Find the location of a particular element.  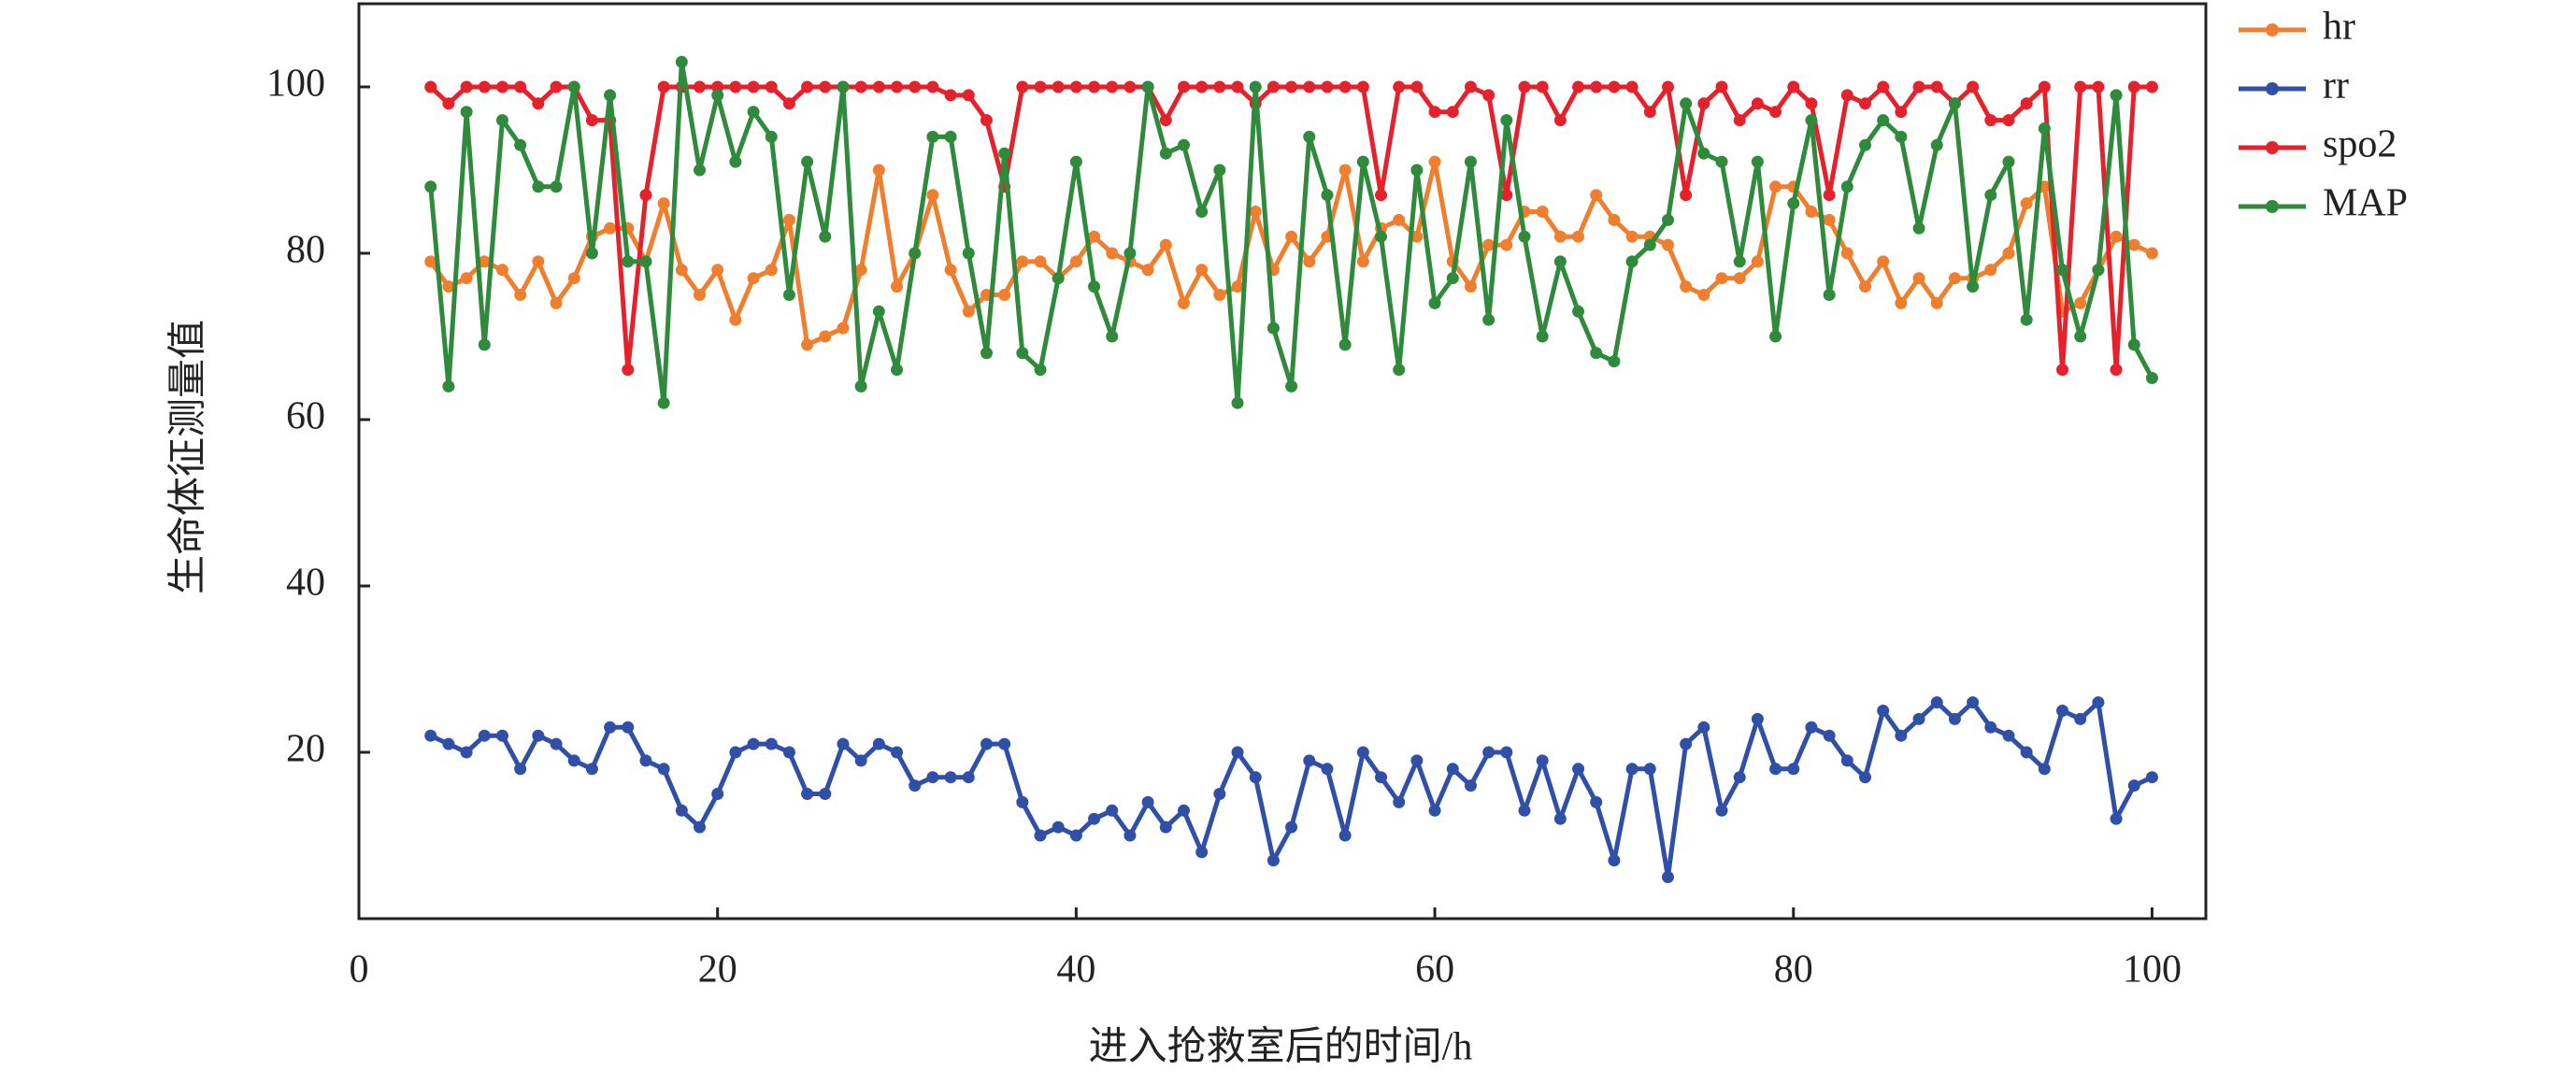

x-tick-label: 60 is located at coordinates (1434, 971).